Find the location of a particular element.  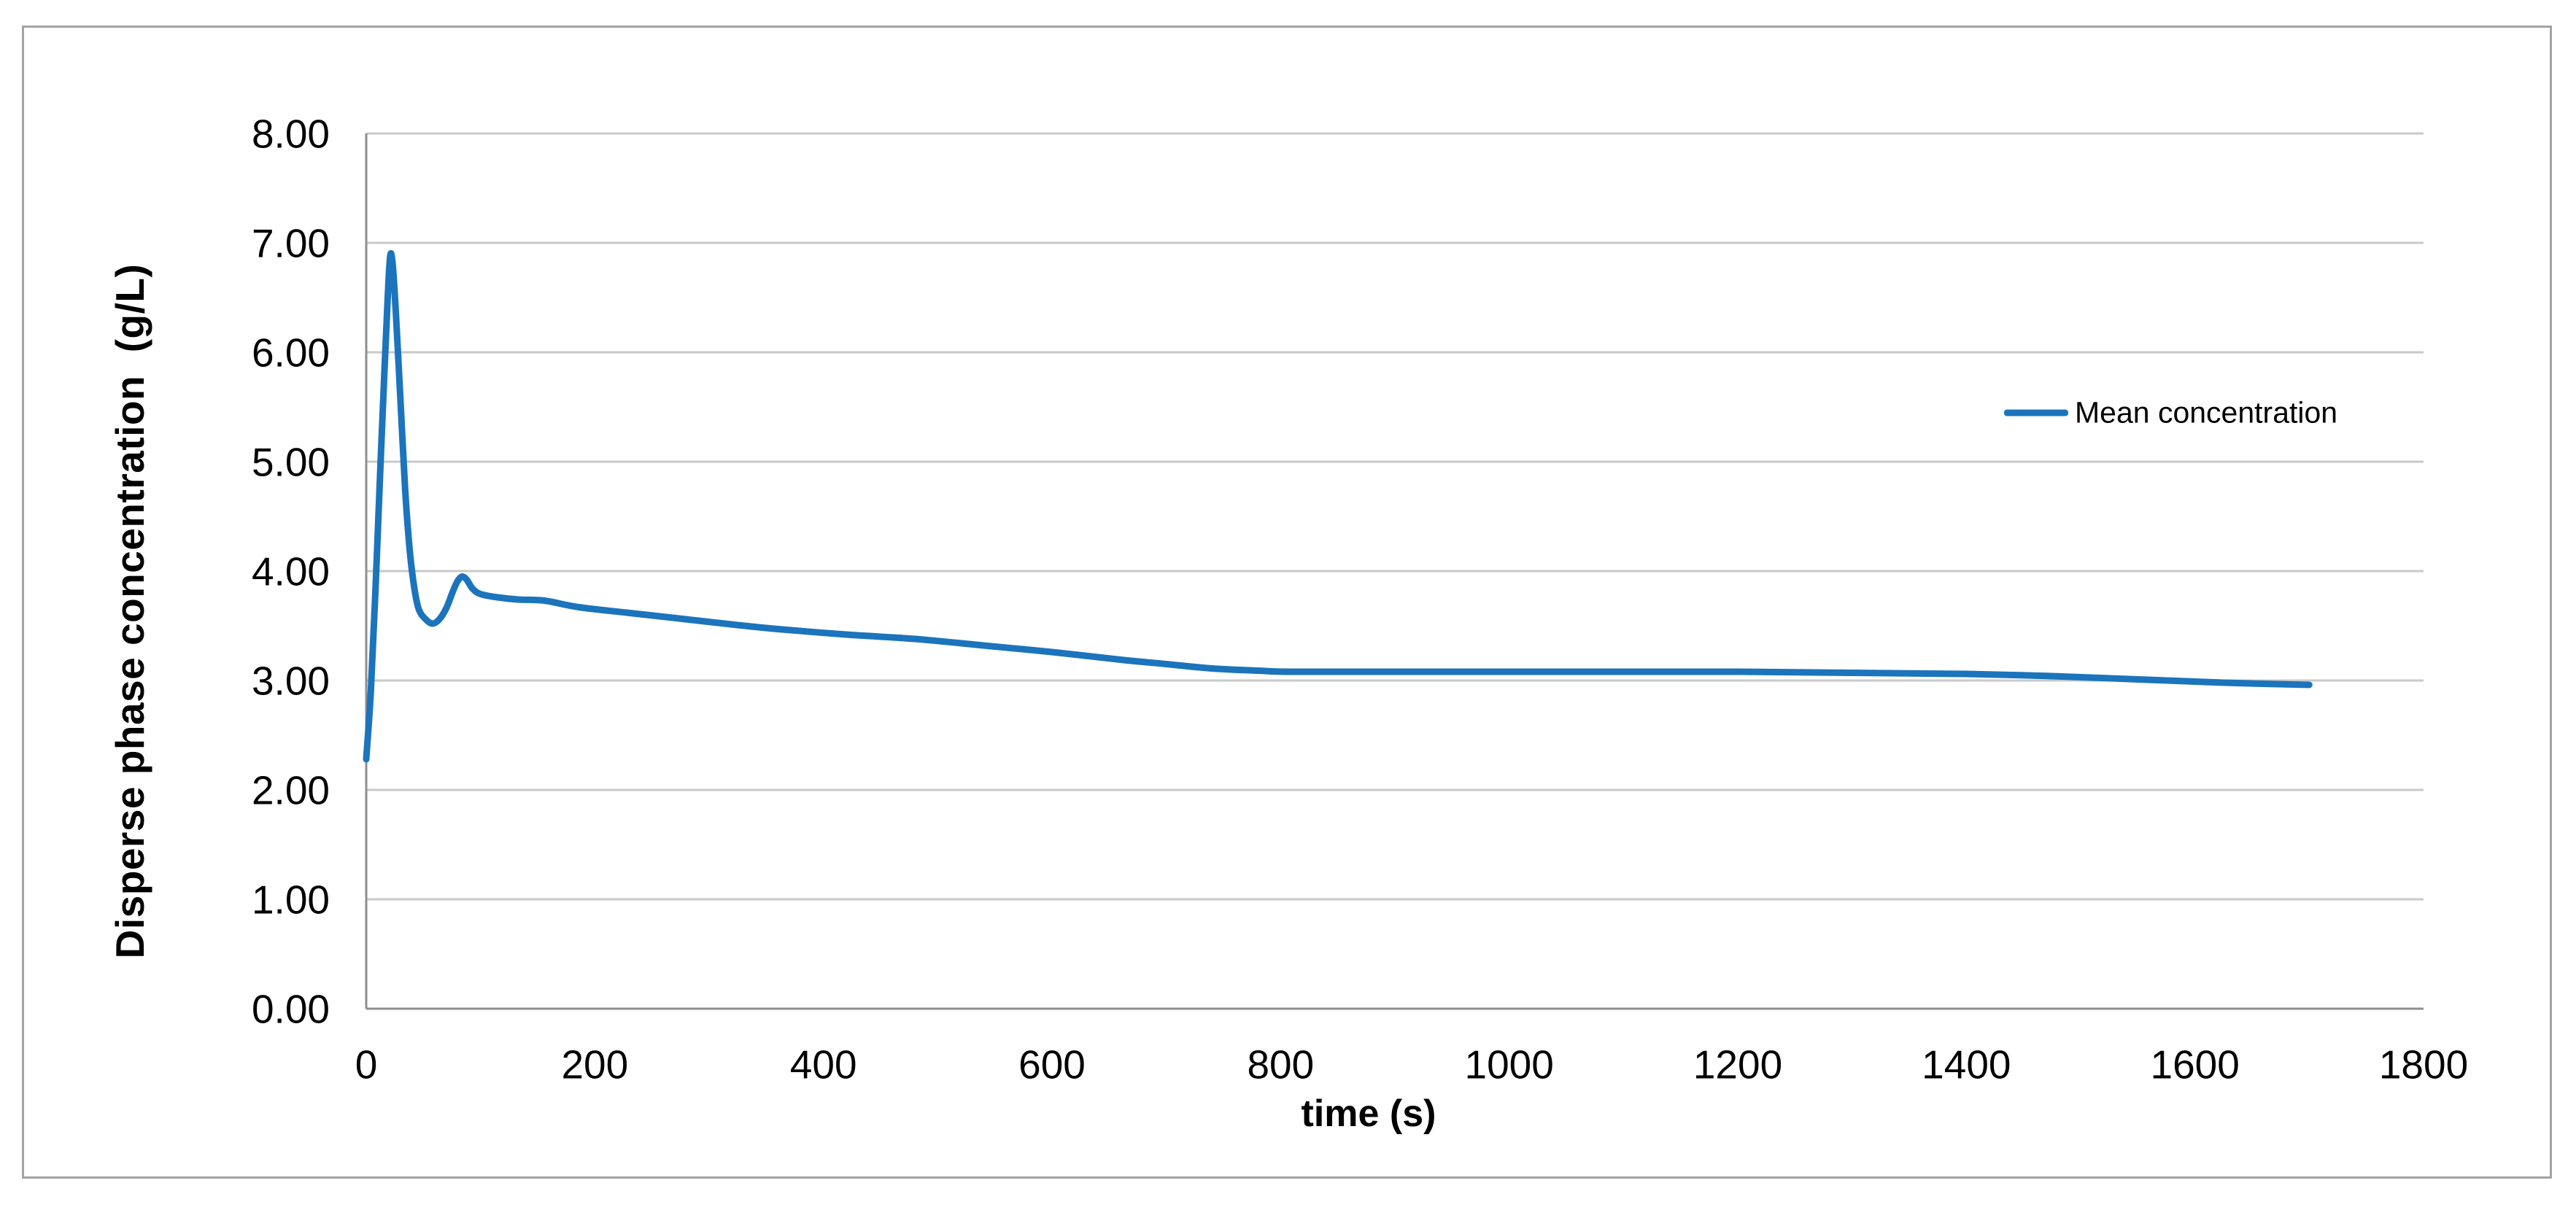

x-tick-label: 800 is located at coordinates (1280, 1064).